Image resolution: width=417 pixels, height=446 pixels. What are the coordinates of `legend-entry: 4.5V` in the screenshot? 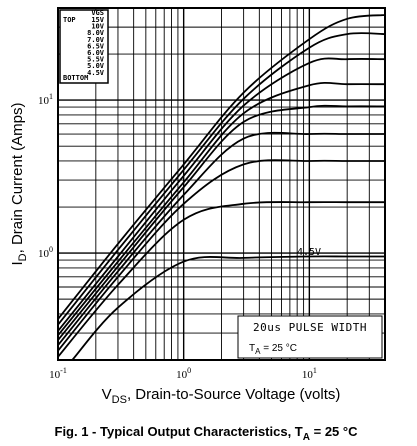 It's located at (96, 73).